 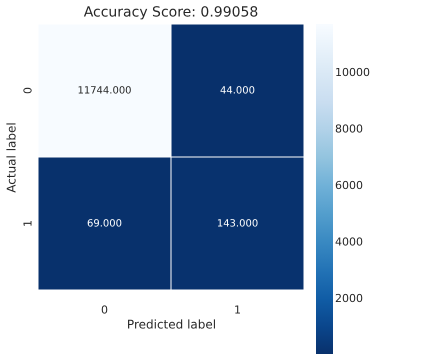 I want to click on data-label: 11744.000, so click(x=104, y=91).